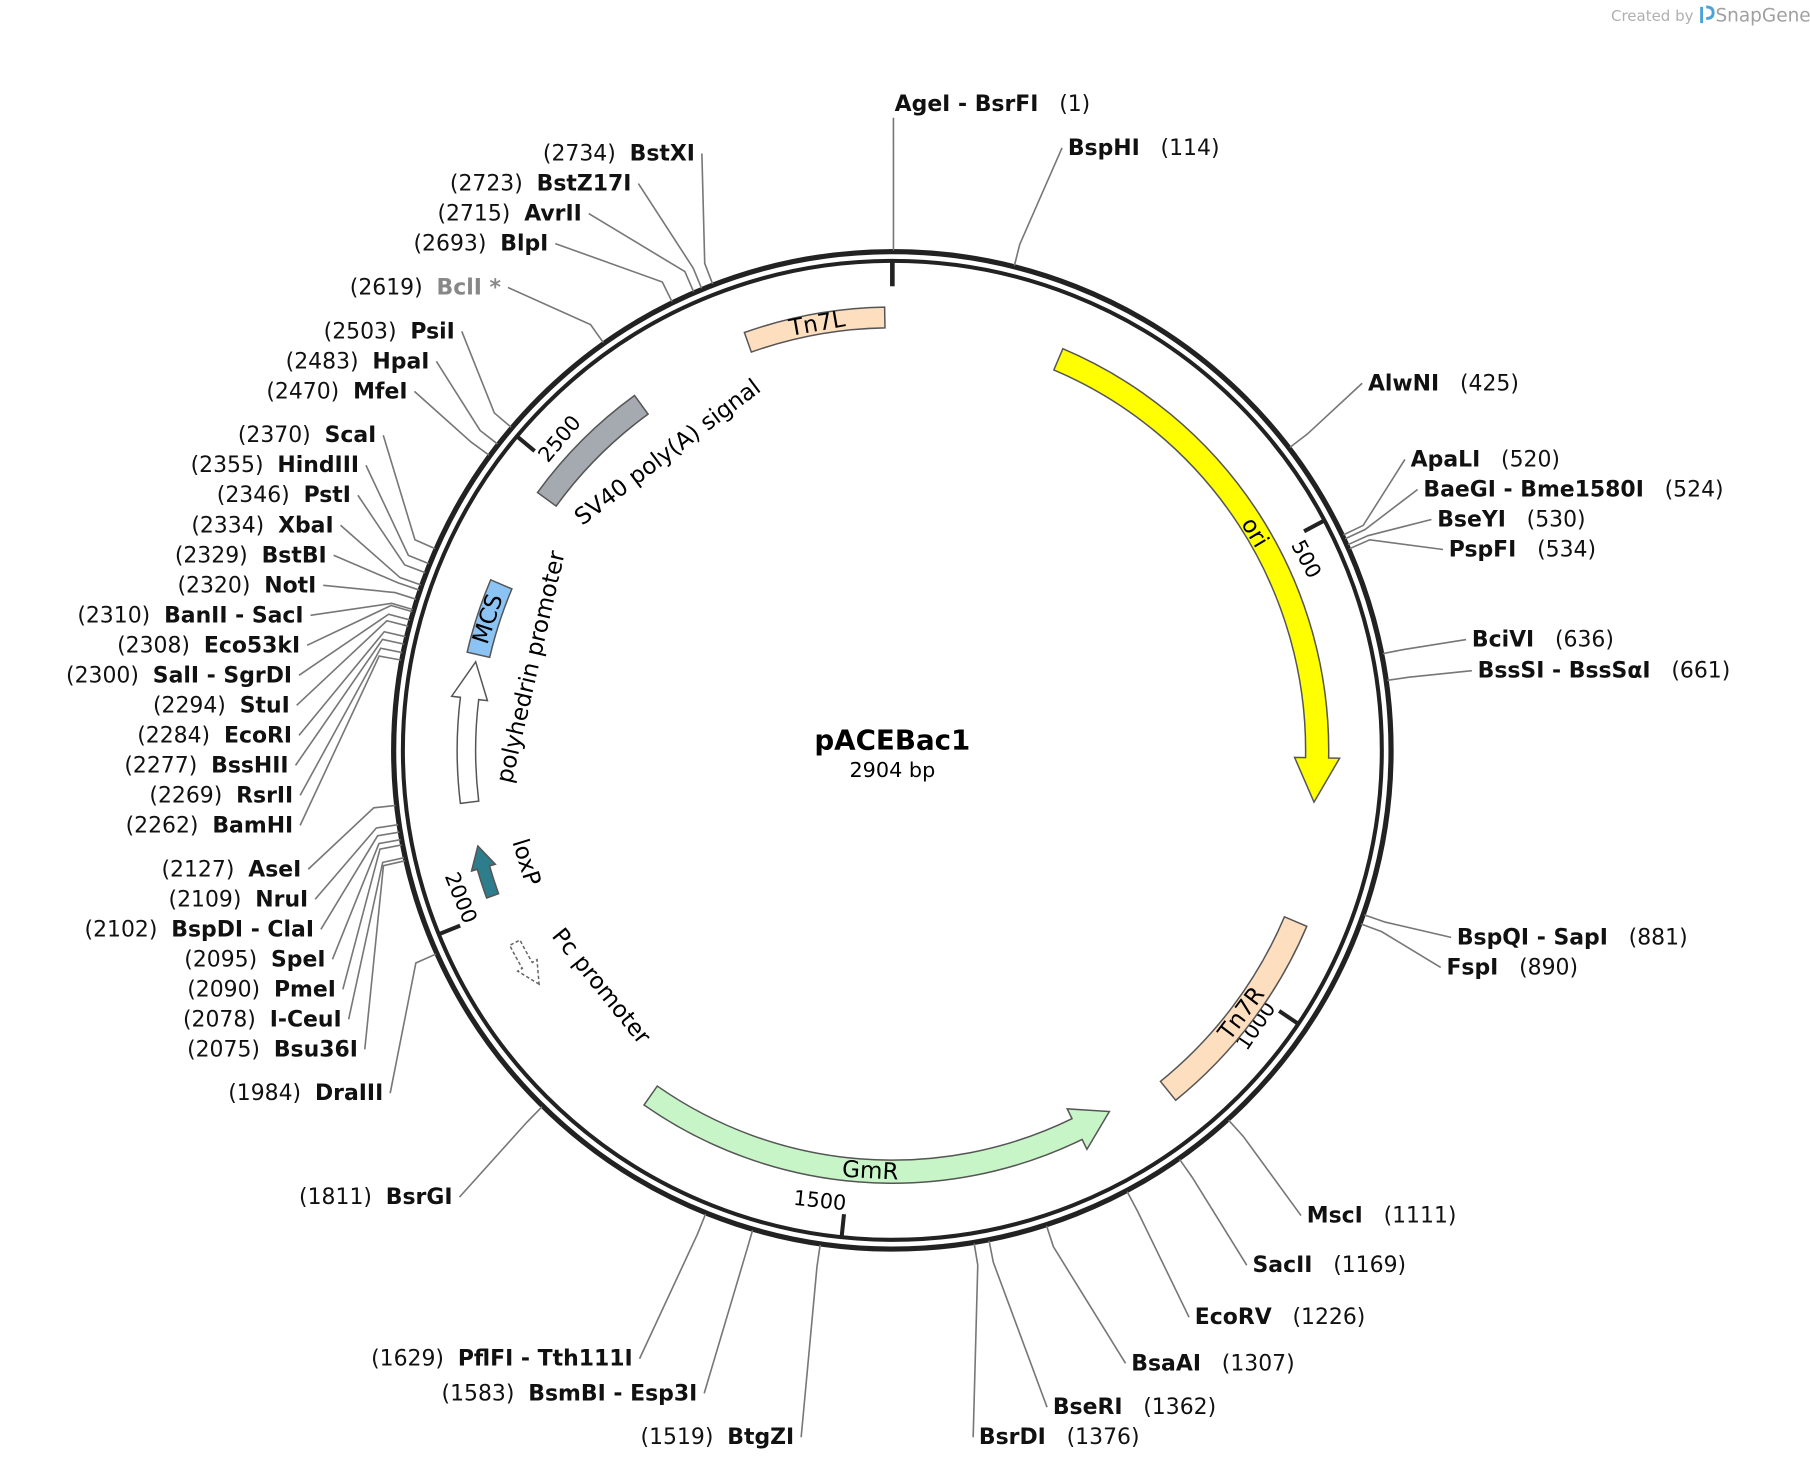  What do you see at coordinates (1489, 383) in the screenshot?
I see `site-position: (425)` at bounding box center [1489, 383].